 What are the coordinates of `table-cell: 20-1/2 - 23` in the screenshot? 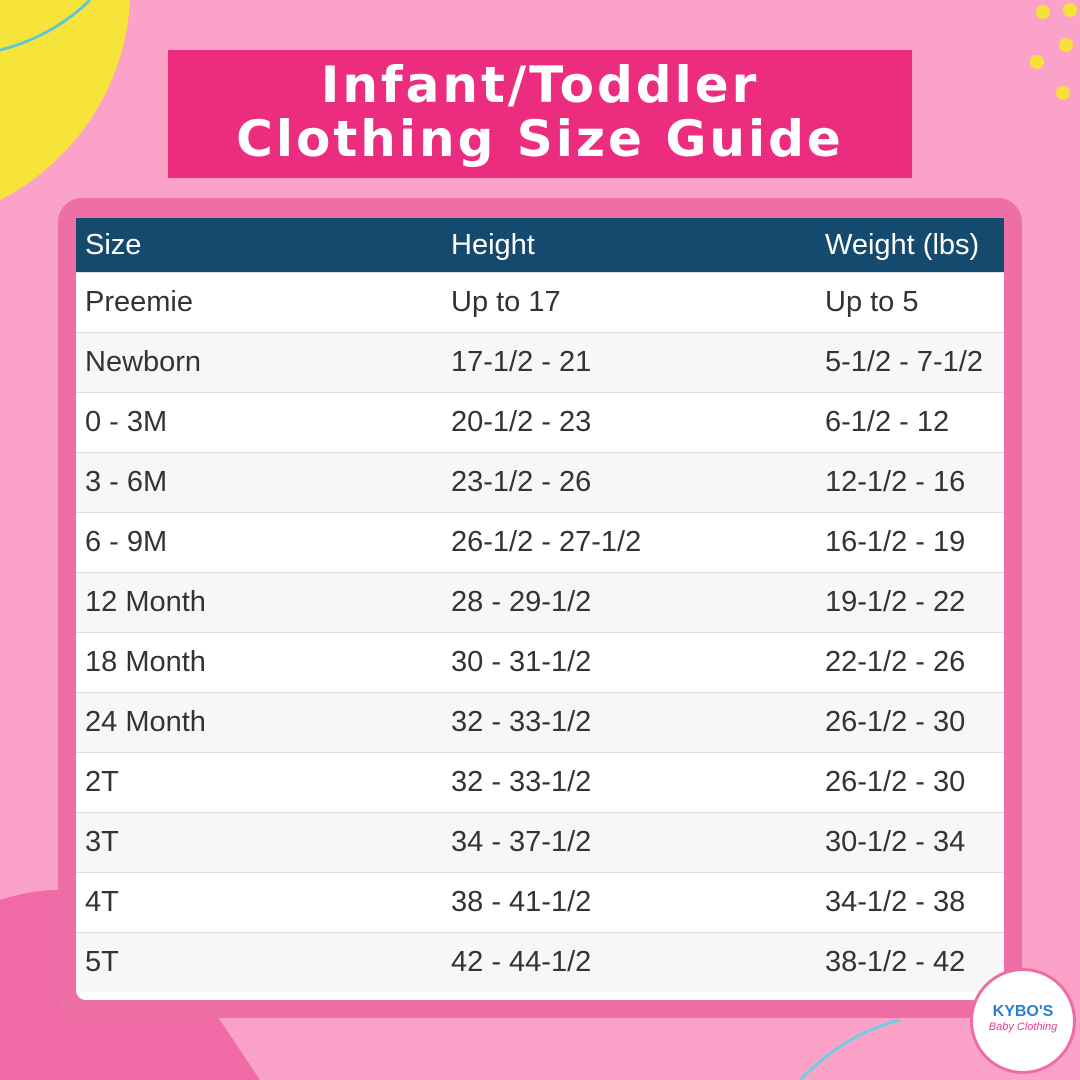 It's located at (629, 422).